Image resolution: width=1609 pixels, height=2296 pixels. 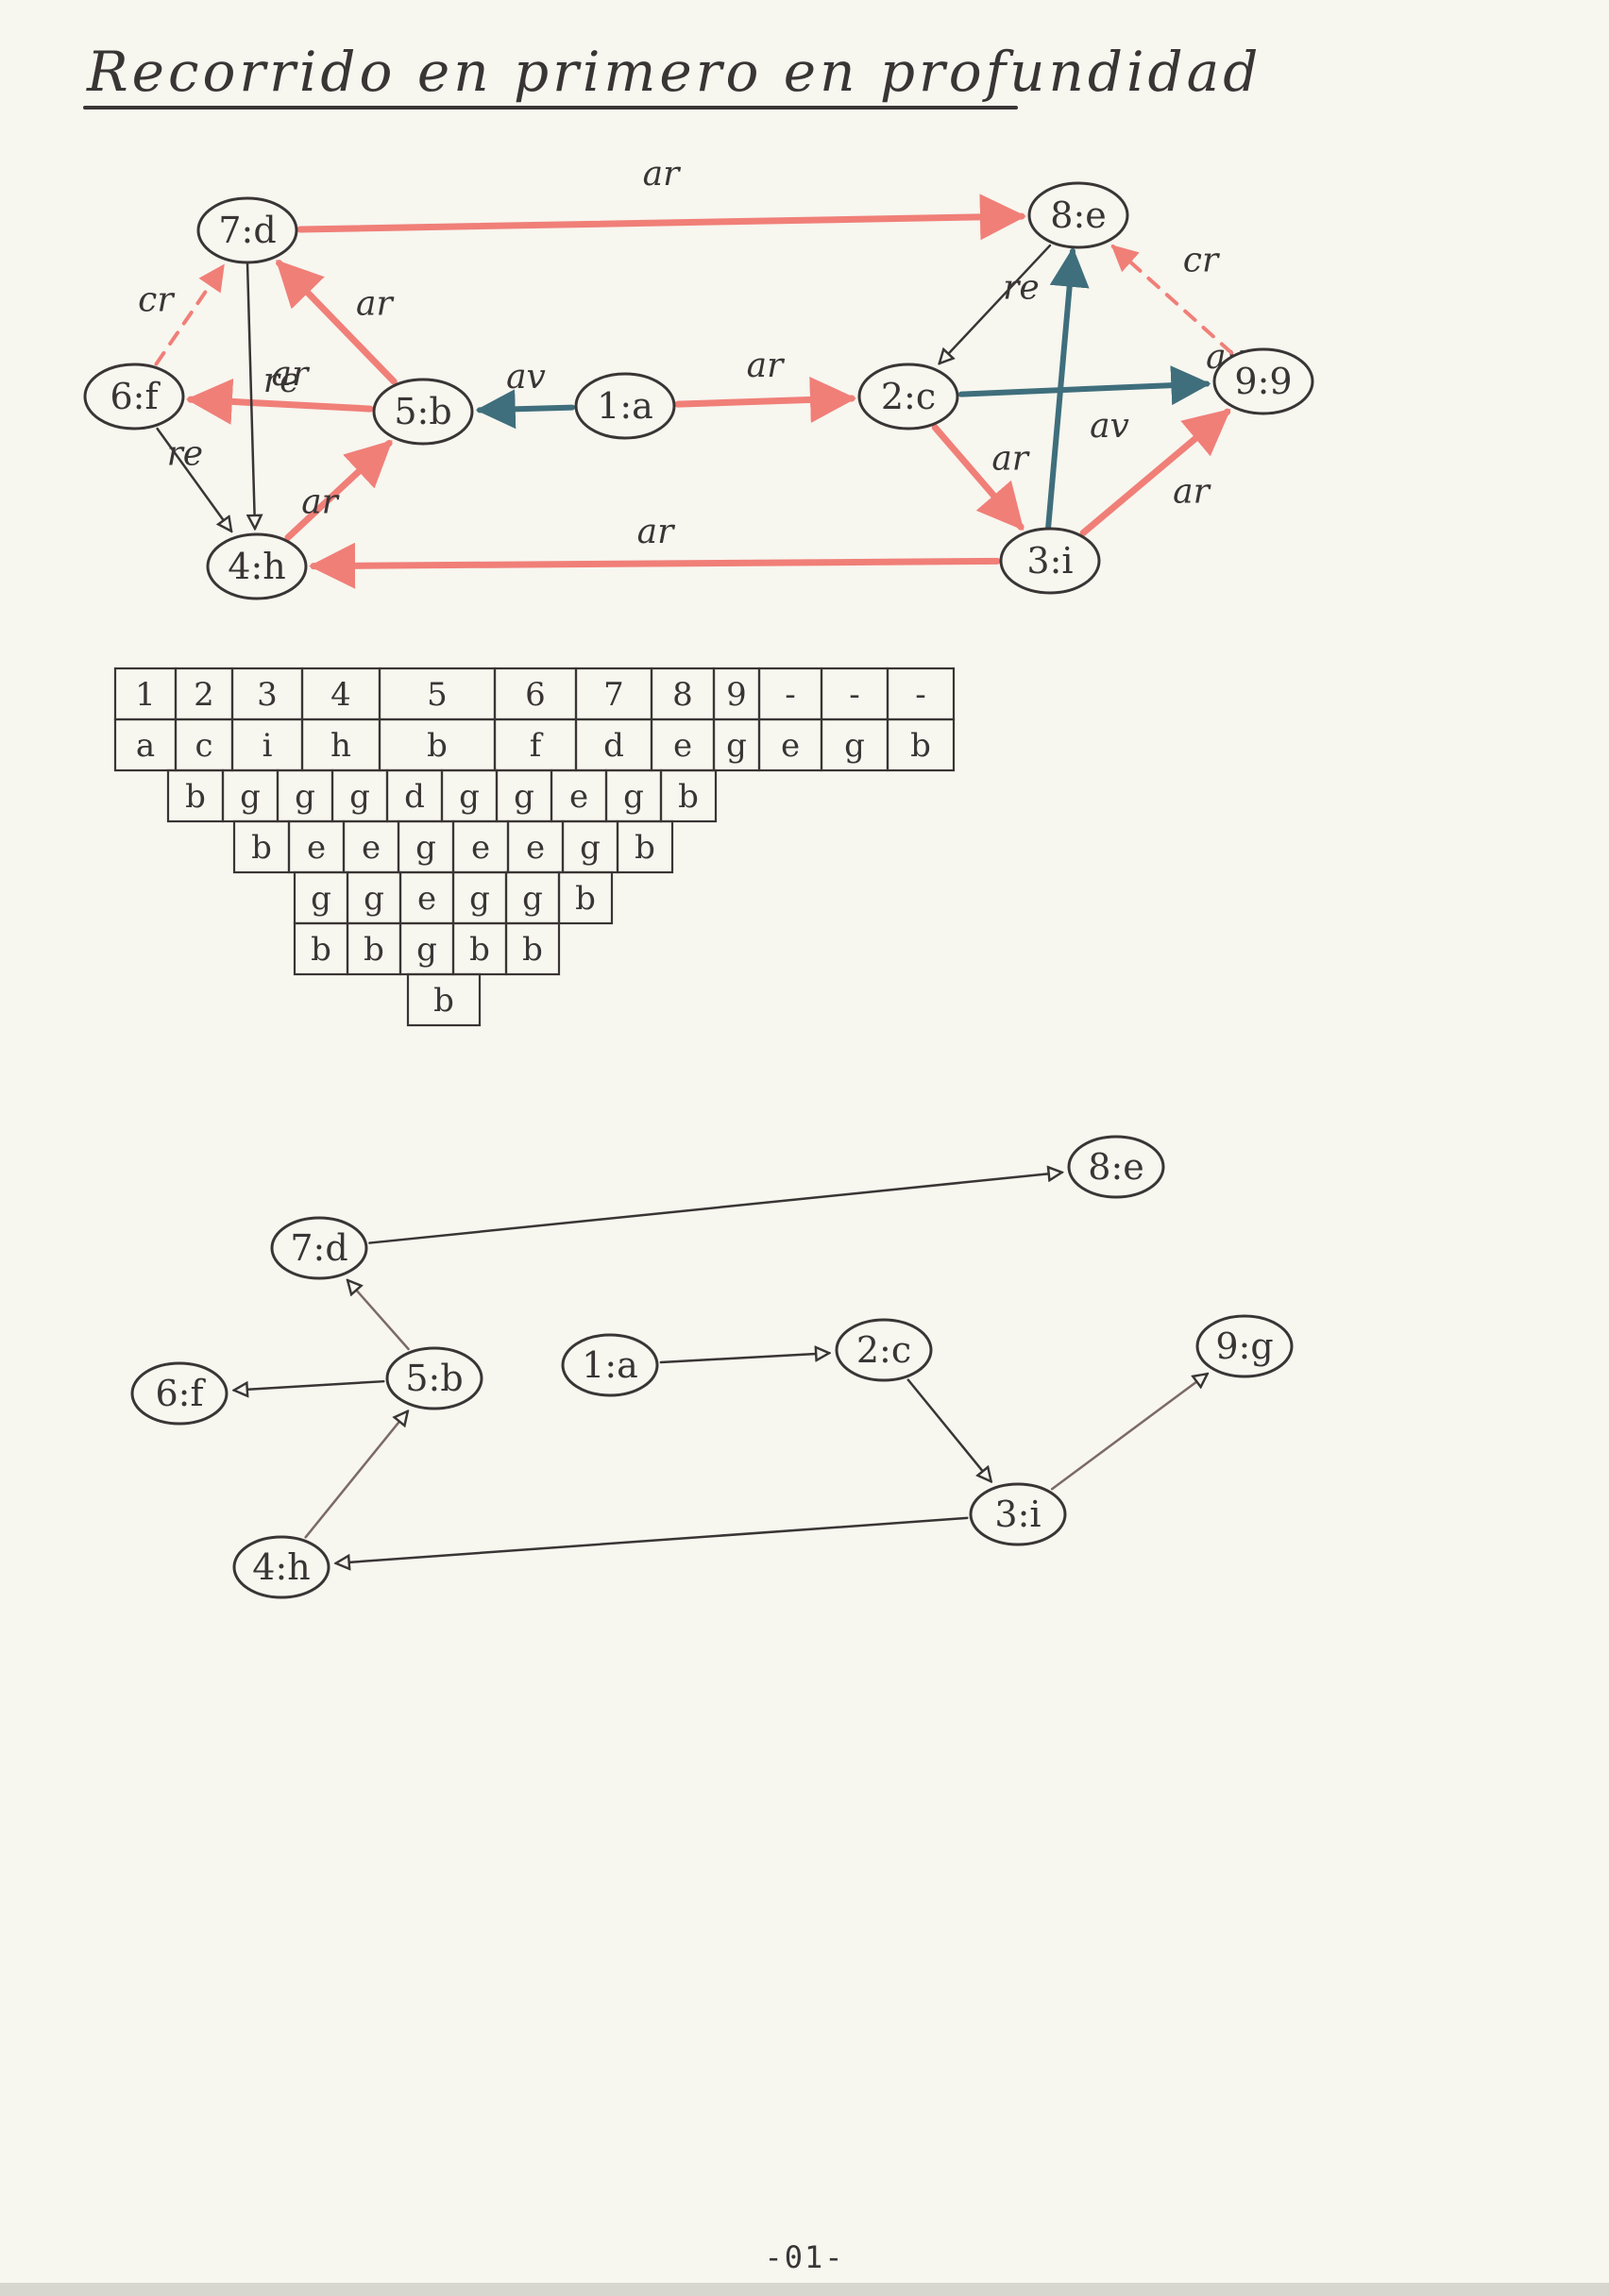 What do you see at coordinates (268, 746) in the screenshot?
I see `table-cell: i` at bounding box center [268, 746].